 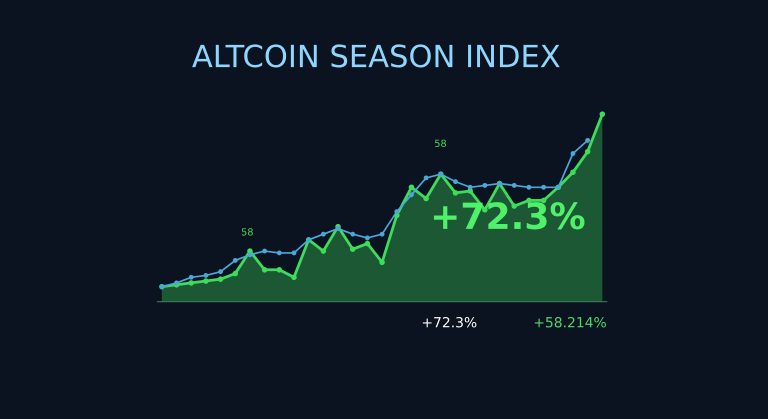 I want to click on text: +72.3%, so click(x=449, y=322).